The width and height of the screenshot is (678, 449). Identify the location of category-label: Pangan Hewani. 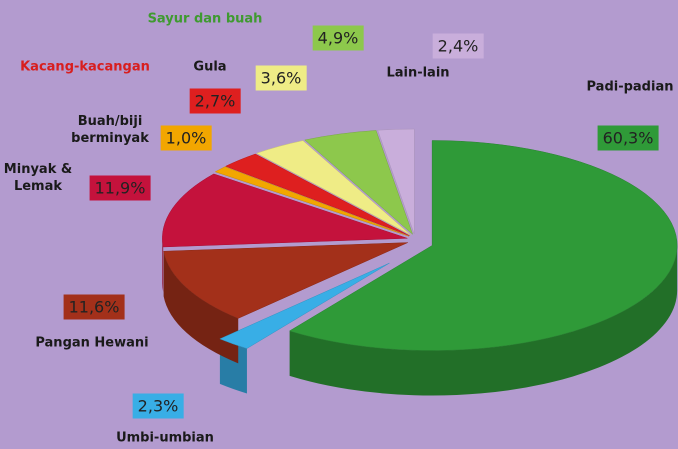
(92, 343).